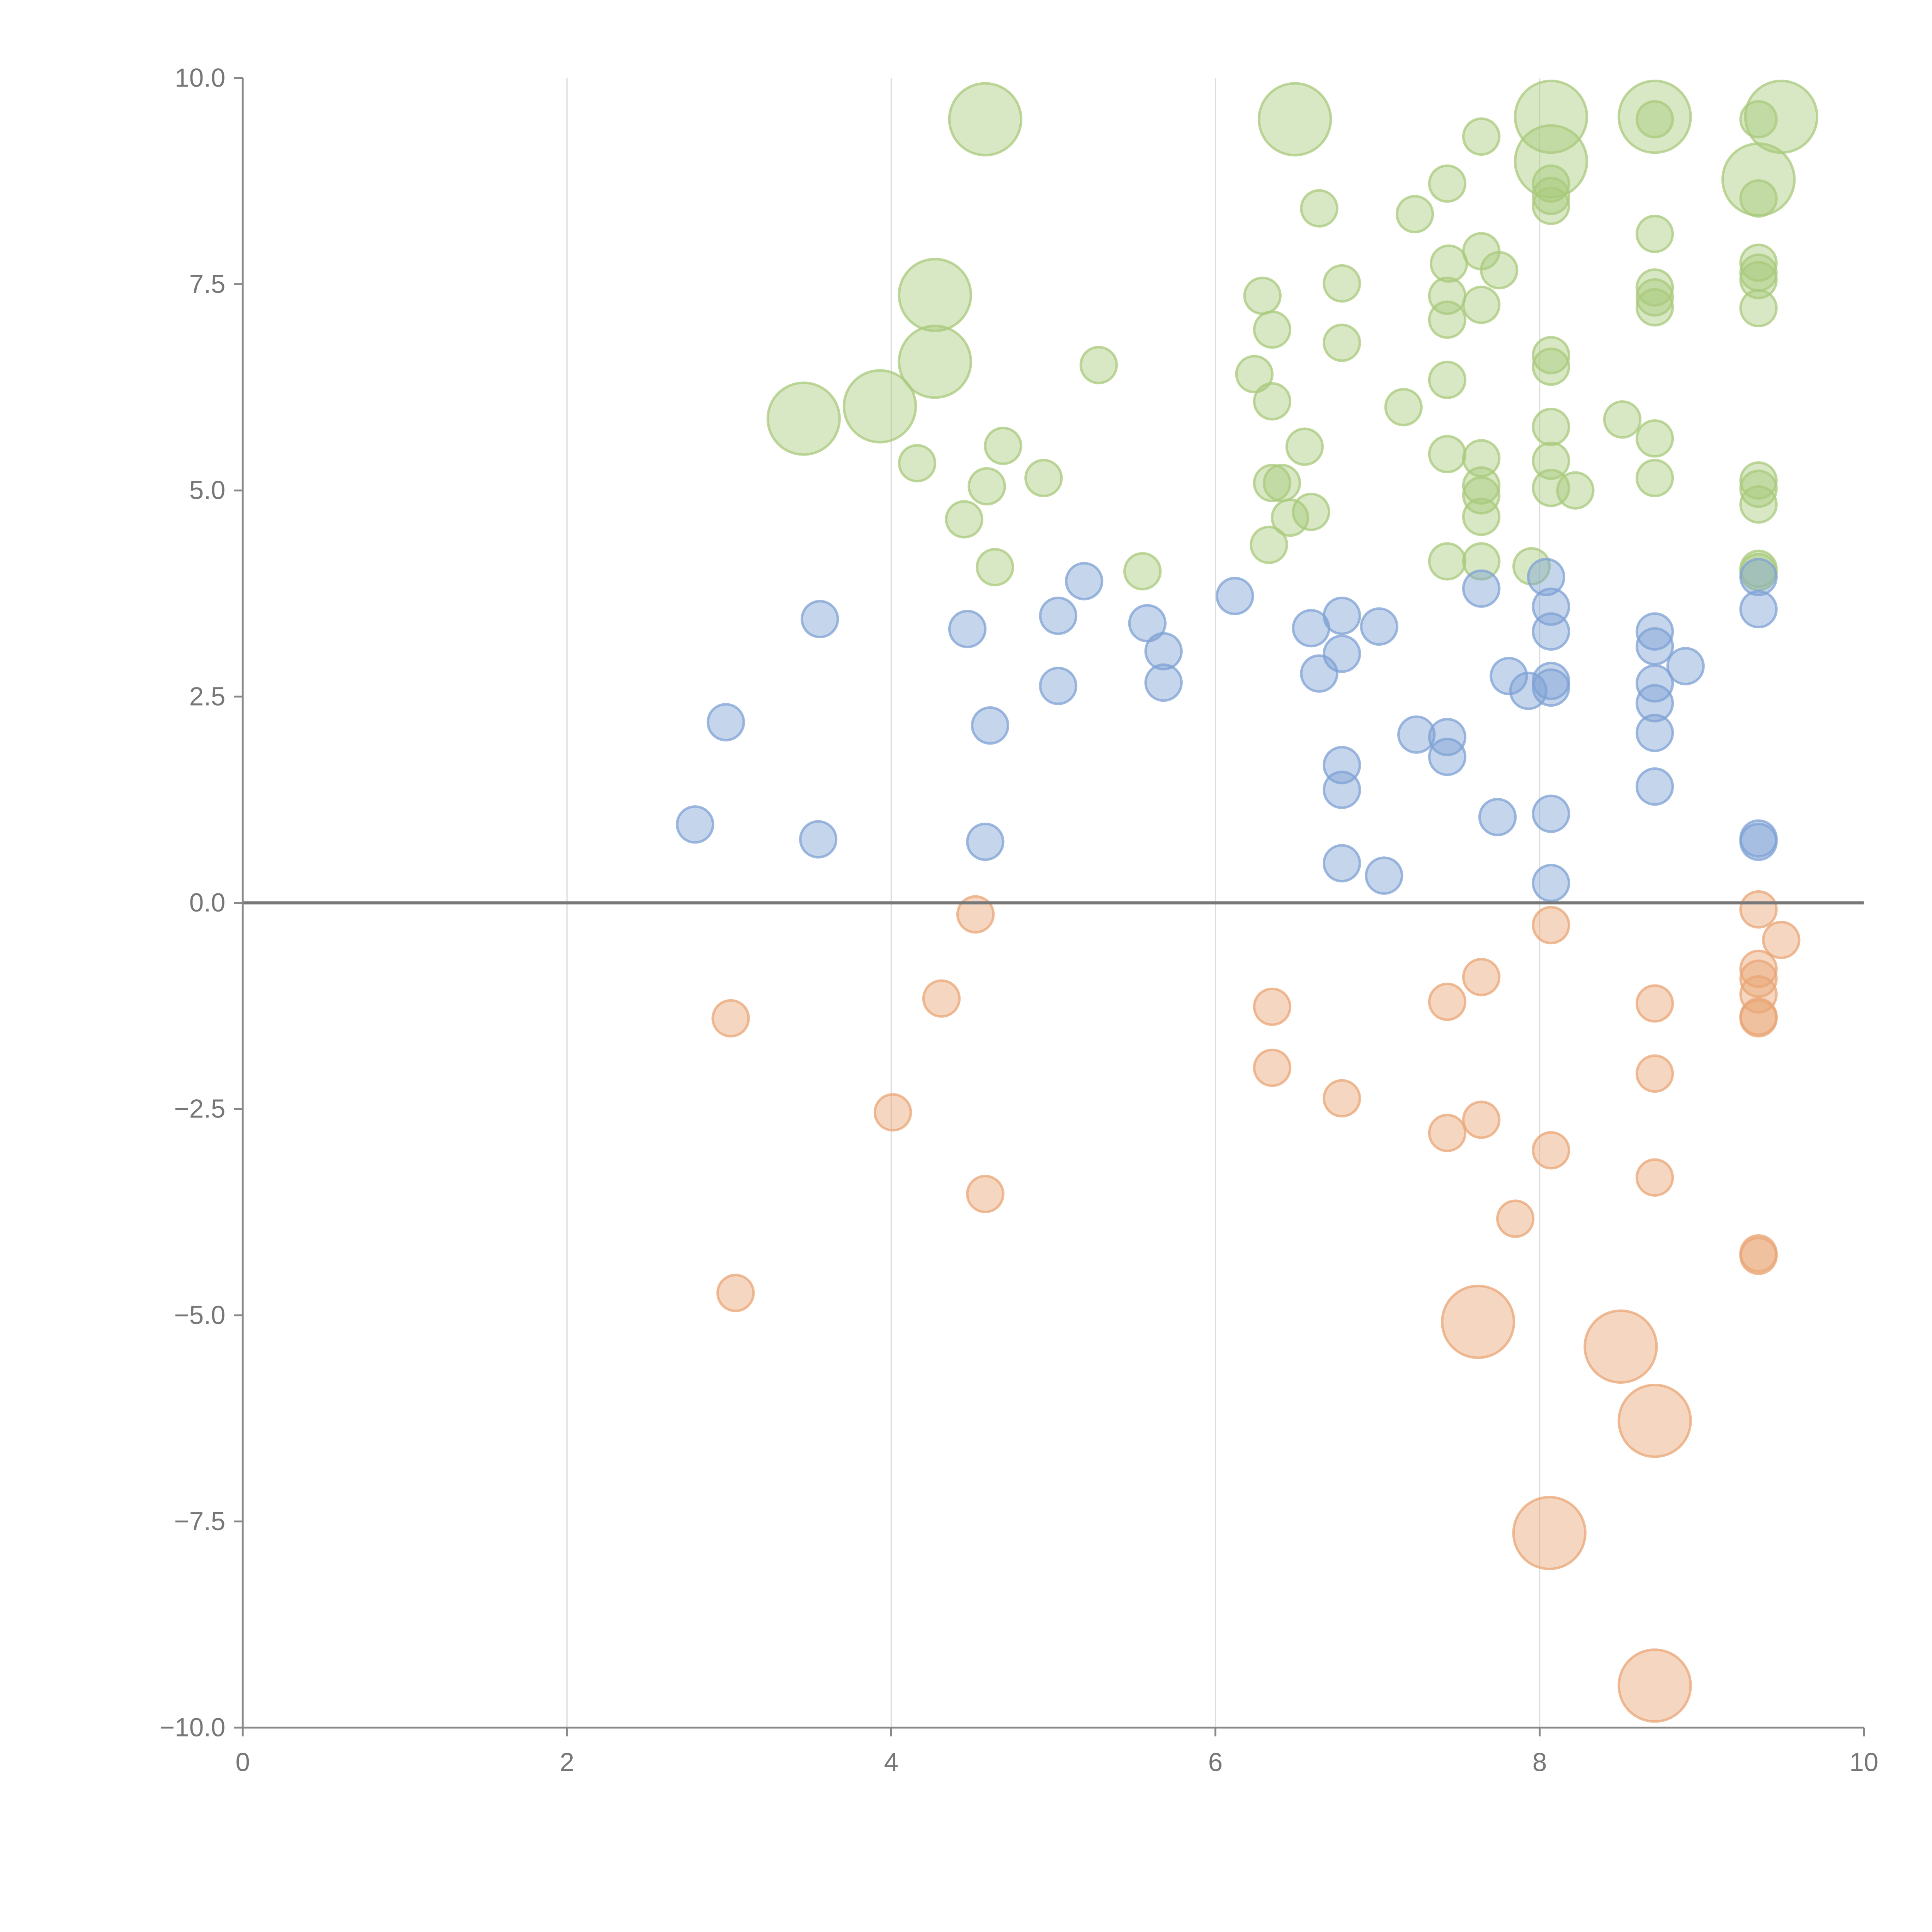 This screenshot has width=1932, height=1932. What do you see at coordinates (207, 903) in the screenshot?
I see `y-tick-label: 0.0` at bounding box center [207, 903].